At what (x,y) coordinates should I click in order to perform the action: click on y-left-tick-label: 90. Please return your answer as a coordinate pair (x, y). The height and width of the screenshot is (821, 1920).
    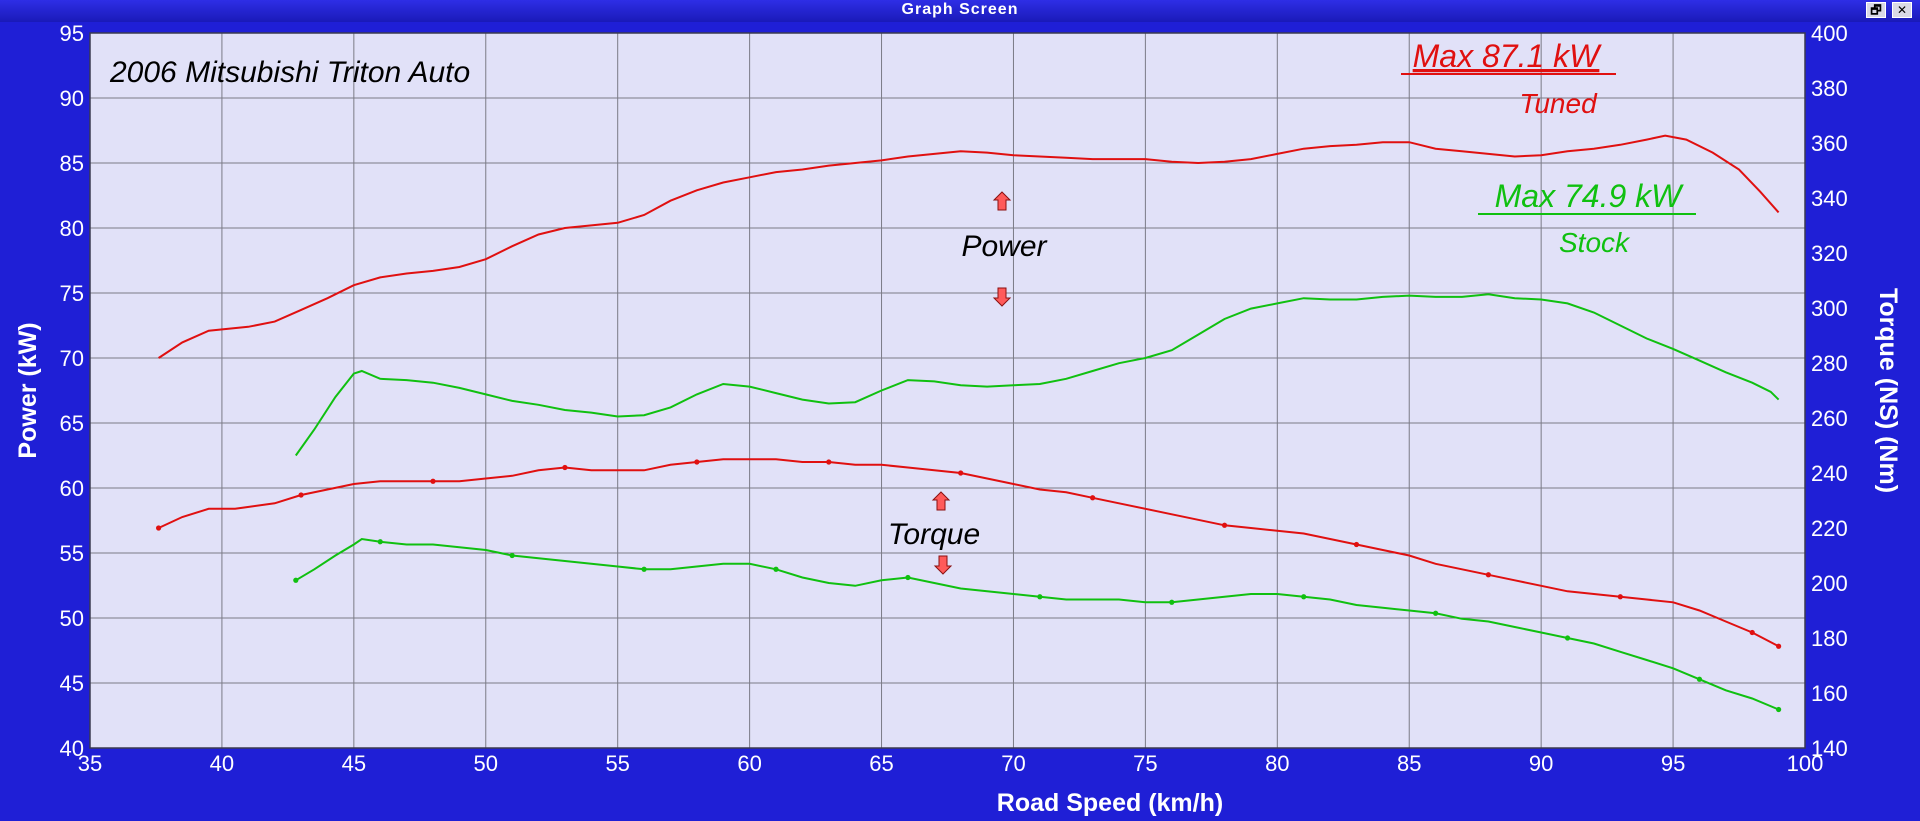
    Looking at the image, I should click on (72, 98).